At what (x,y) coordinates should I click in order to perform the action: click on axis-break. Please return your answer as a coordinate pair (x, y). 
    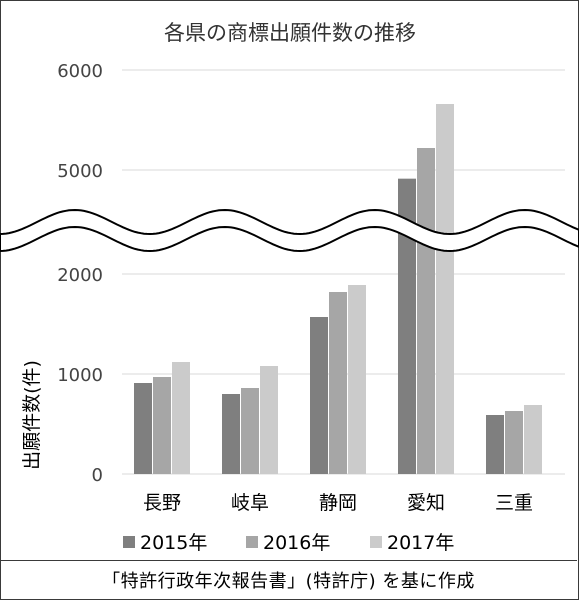
    Looking at the image, I should click on (289, 230).